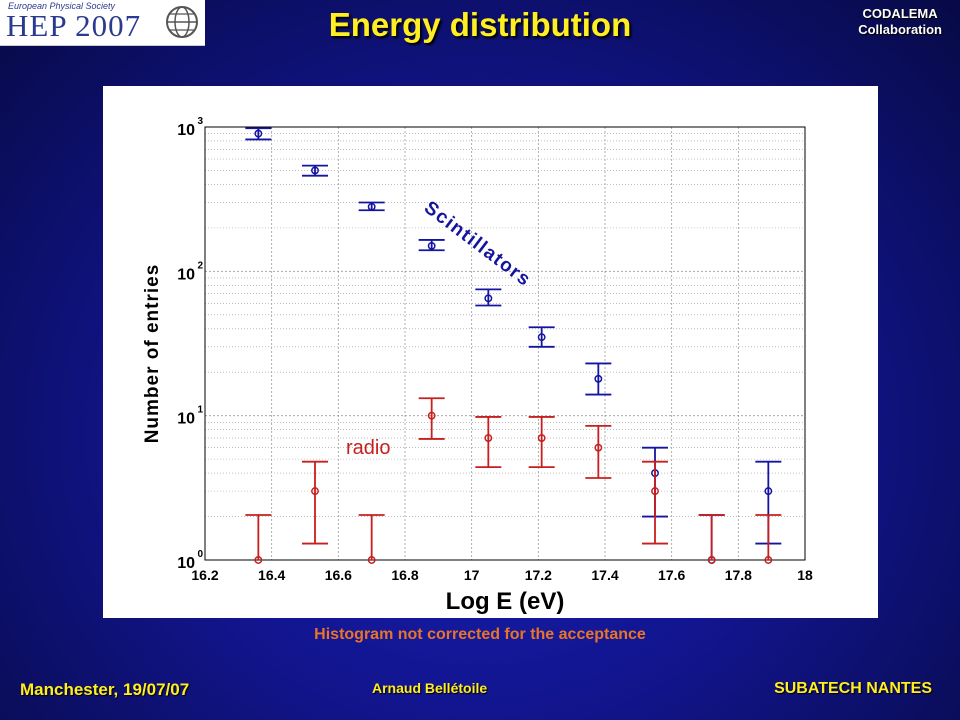 The image size is (960, 720). Describe the element at coordinates (200, 265) in the screenshot. I see `y-tick-exponent: 2` at that location.